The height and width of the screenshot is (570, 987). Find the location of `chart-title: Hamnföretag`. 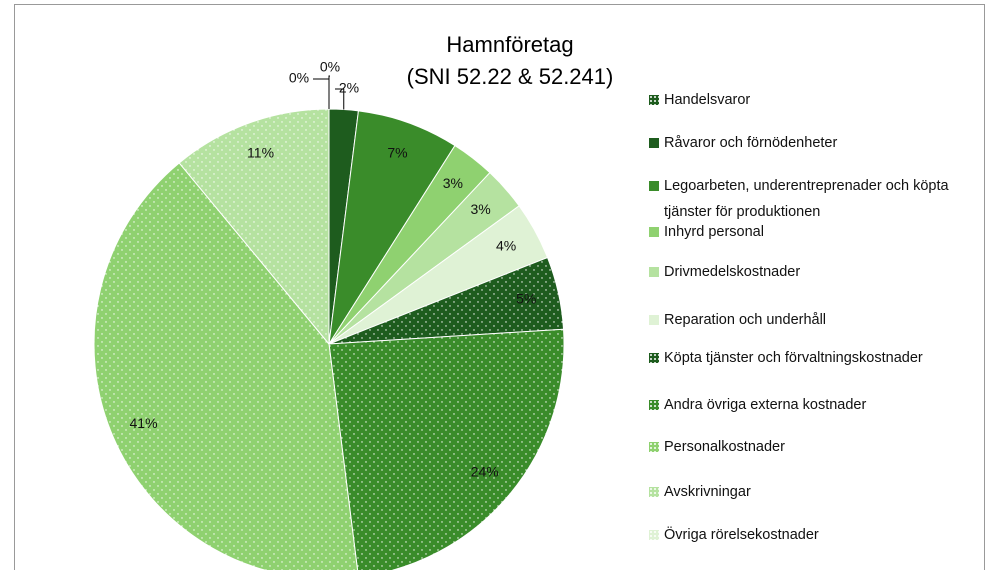

chart-title: Hamnföretag is located at coordinates (509, 44).